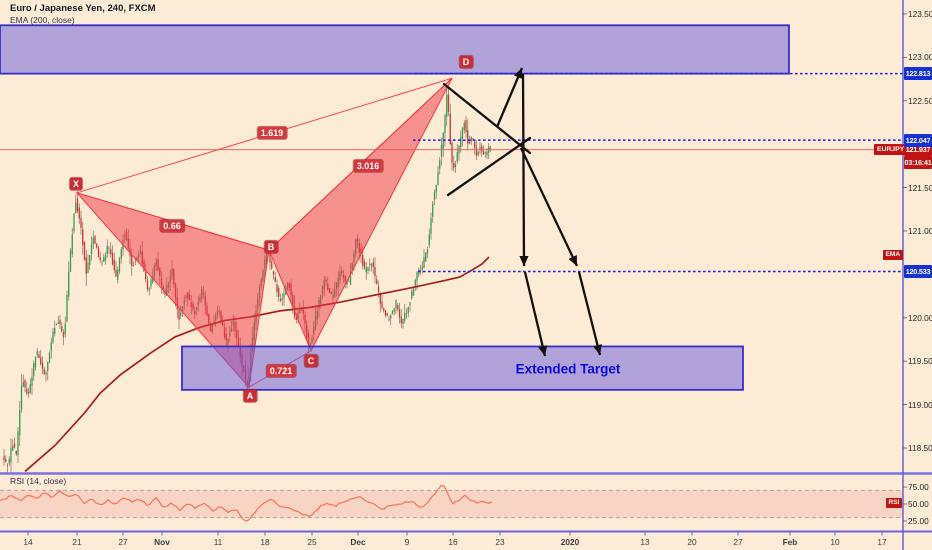 Image resolution: width=932 pixels, height=550 pixels. I want to click on time-label-16: 16, so click(453, 542).